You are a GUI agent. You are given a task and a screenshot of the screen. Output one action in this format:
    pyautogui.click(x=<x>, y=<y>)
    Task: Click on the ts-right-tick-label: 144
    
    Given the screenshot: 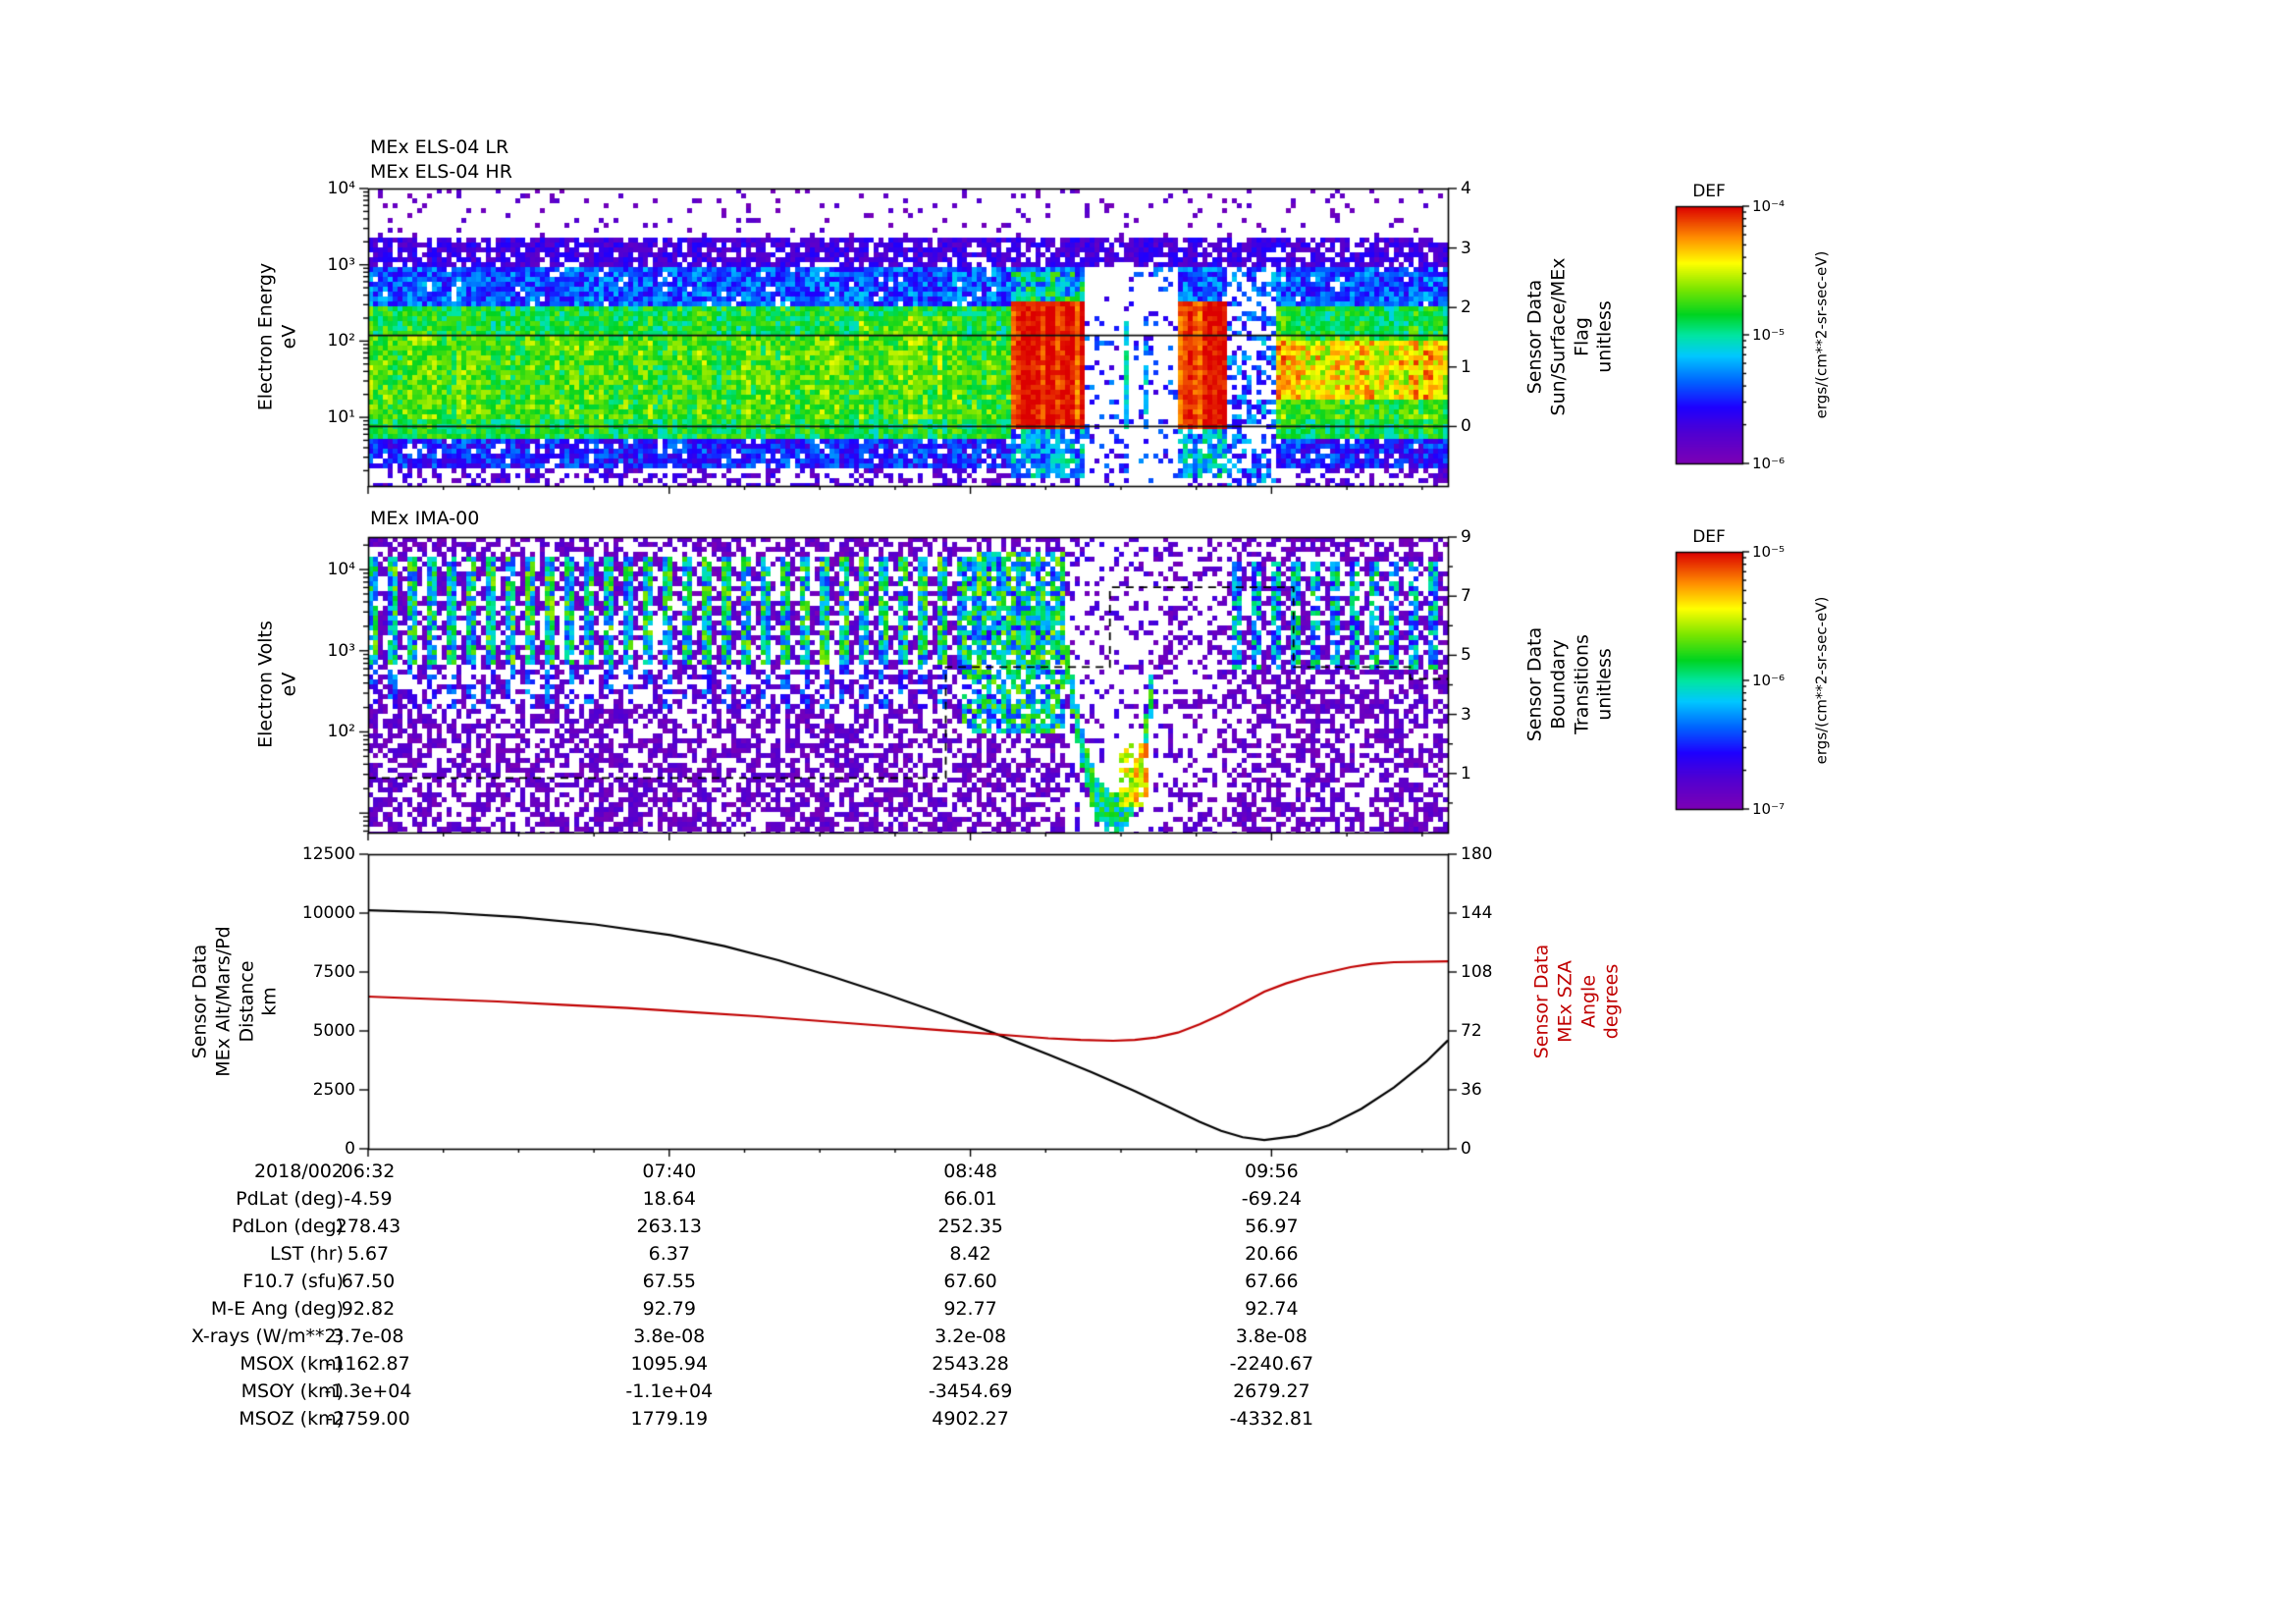 What is the action you would take?
    pyautogui.click(x=1477, y=913)
    